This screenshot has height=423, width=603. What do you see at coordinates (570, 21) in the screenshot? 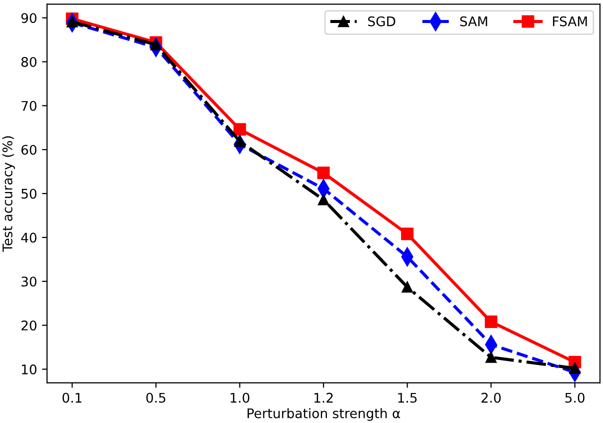
I see `legend-label: FSAM` at bounding box center [570, 21].